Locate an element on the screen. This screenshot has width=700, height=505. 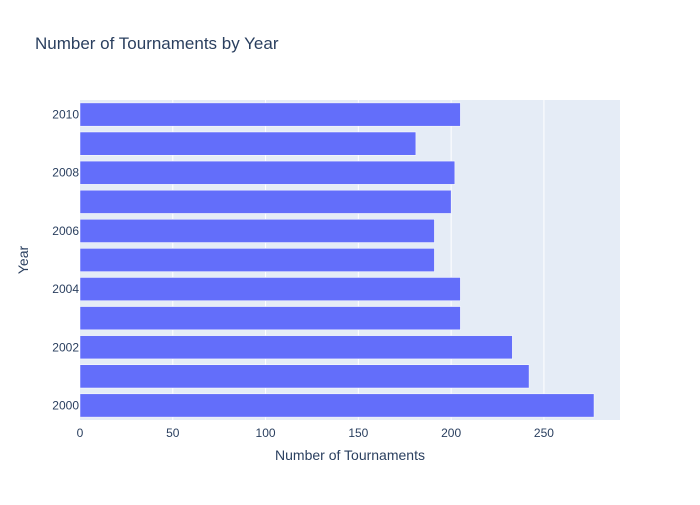
y-tick-label: 2006 is located at coordinates (65, 231).